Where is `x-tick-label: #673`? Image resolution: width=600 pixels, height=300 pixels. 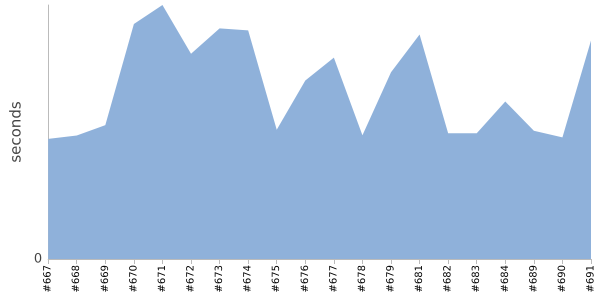 x-tick-label: #673 is located at coordinates (220, 278).